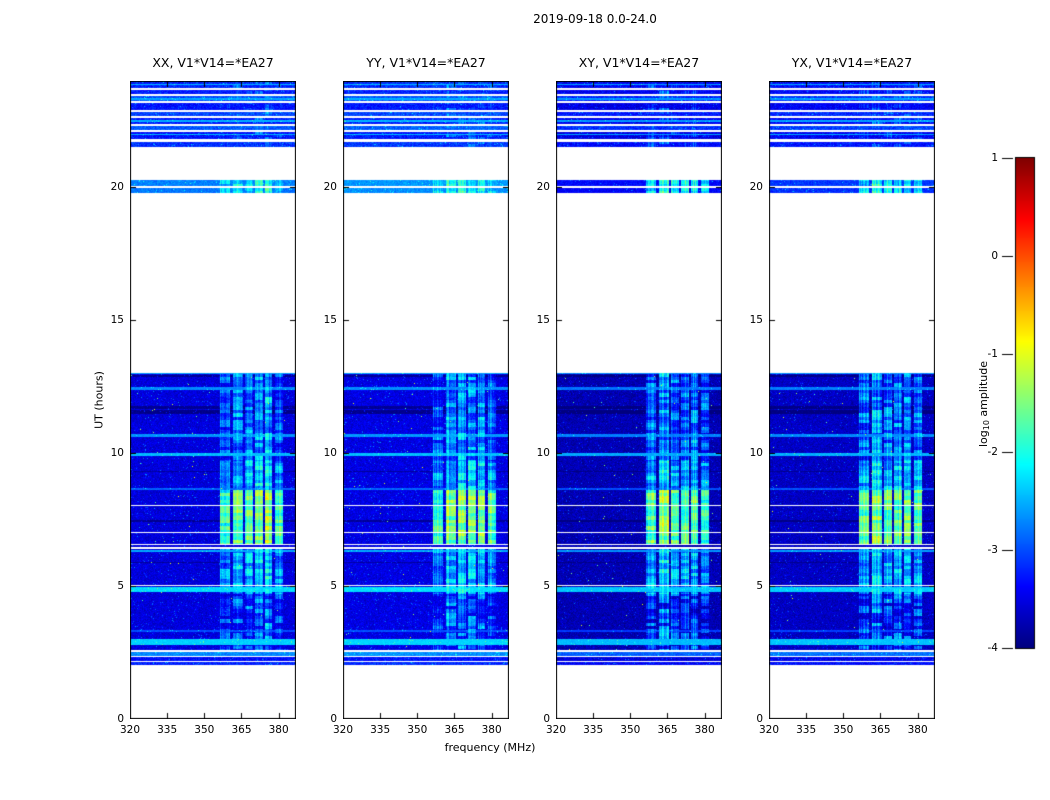  What do you see at coordinates (983, 390) in the screenshot?
I see `colorbar-label-suffix: amplitude` at bounding box center [983, 390].